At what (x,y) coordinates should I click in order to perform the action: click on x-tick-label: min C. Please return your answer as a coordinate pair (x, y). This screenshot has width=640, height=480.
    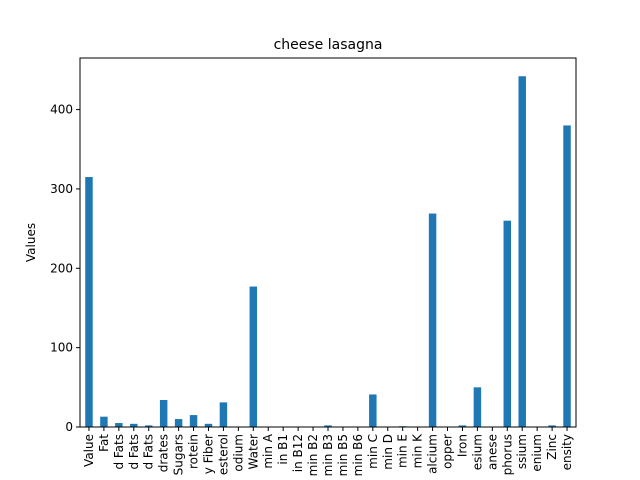
    Looking at the image, I should click on (373, 451).